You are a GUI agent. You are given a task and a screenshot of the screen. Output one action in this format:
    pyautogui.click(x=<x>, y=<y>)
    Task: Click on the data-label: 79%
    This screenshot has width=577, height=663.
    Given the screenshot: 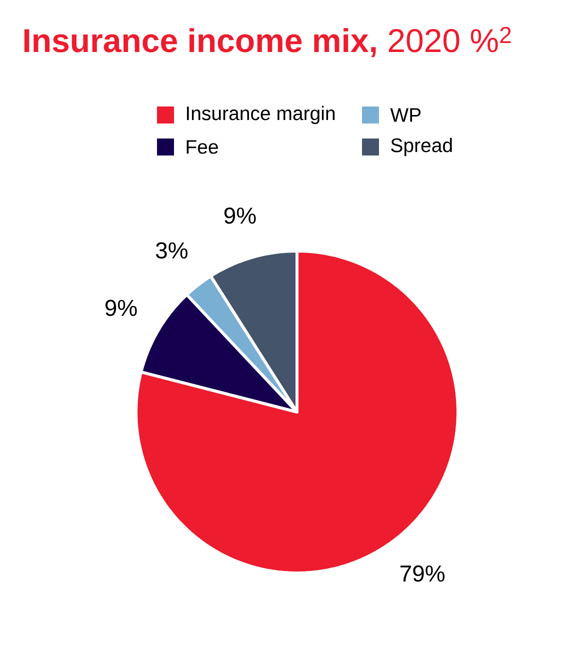 What is the action you would take?
    pyautogui.click(x=422, y=573)
    